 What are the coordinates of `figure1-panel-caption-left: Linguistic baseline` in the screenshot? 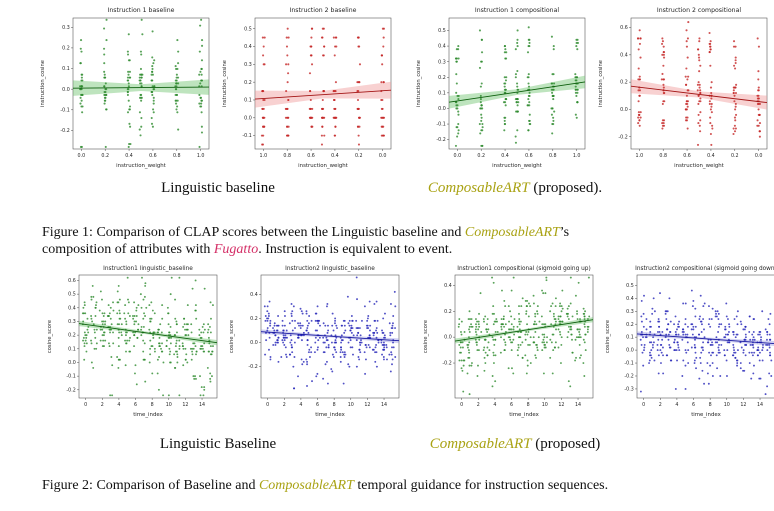 It's located at (218, 188).